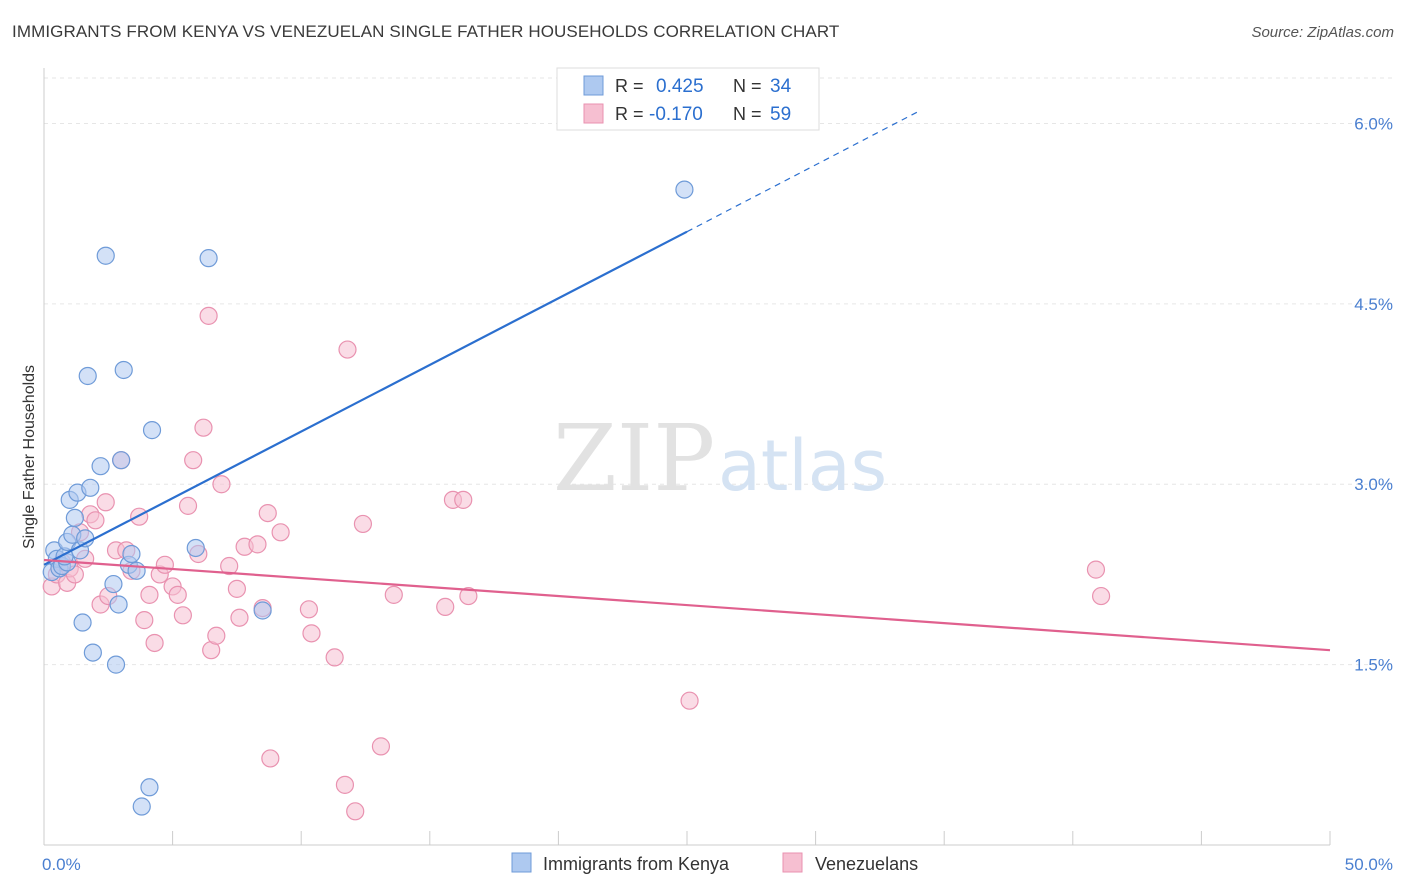 Image resolution: width=1406 pixels, height=892 pixels. Describe the element at coordinates (747, 86) in the screenshot. I see `kenya-n-label: N =` at that location.